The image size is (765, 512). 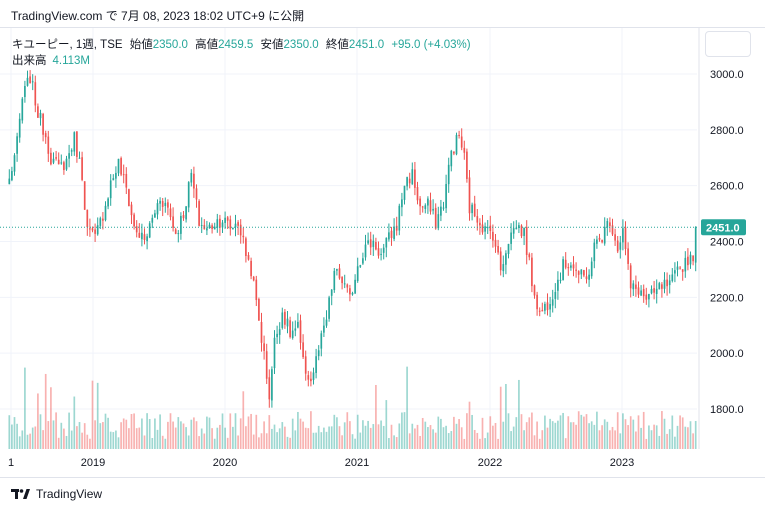 I want to click on chart-settings-box, so click(x=728, y=44).